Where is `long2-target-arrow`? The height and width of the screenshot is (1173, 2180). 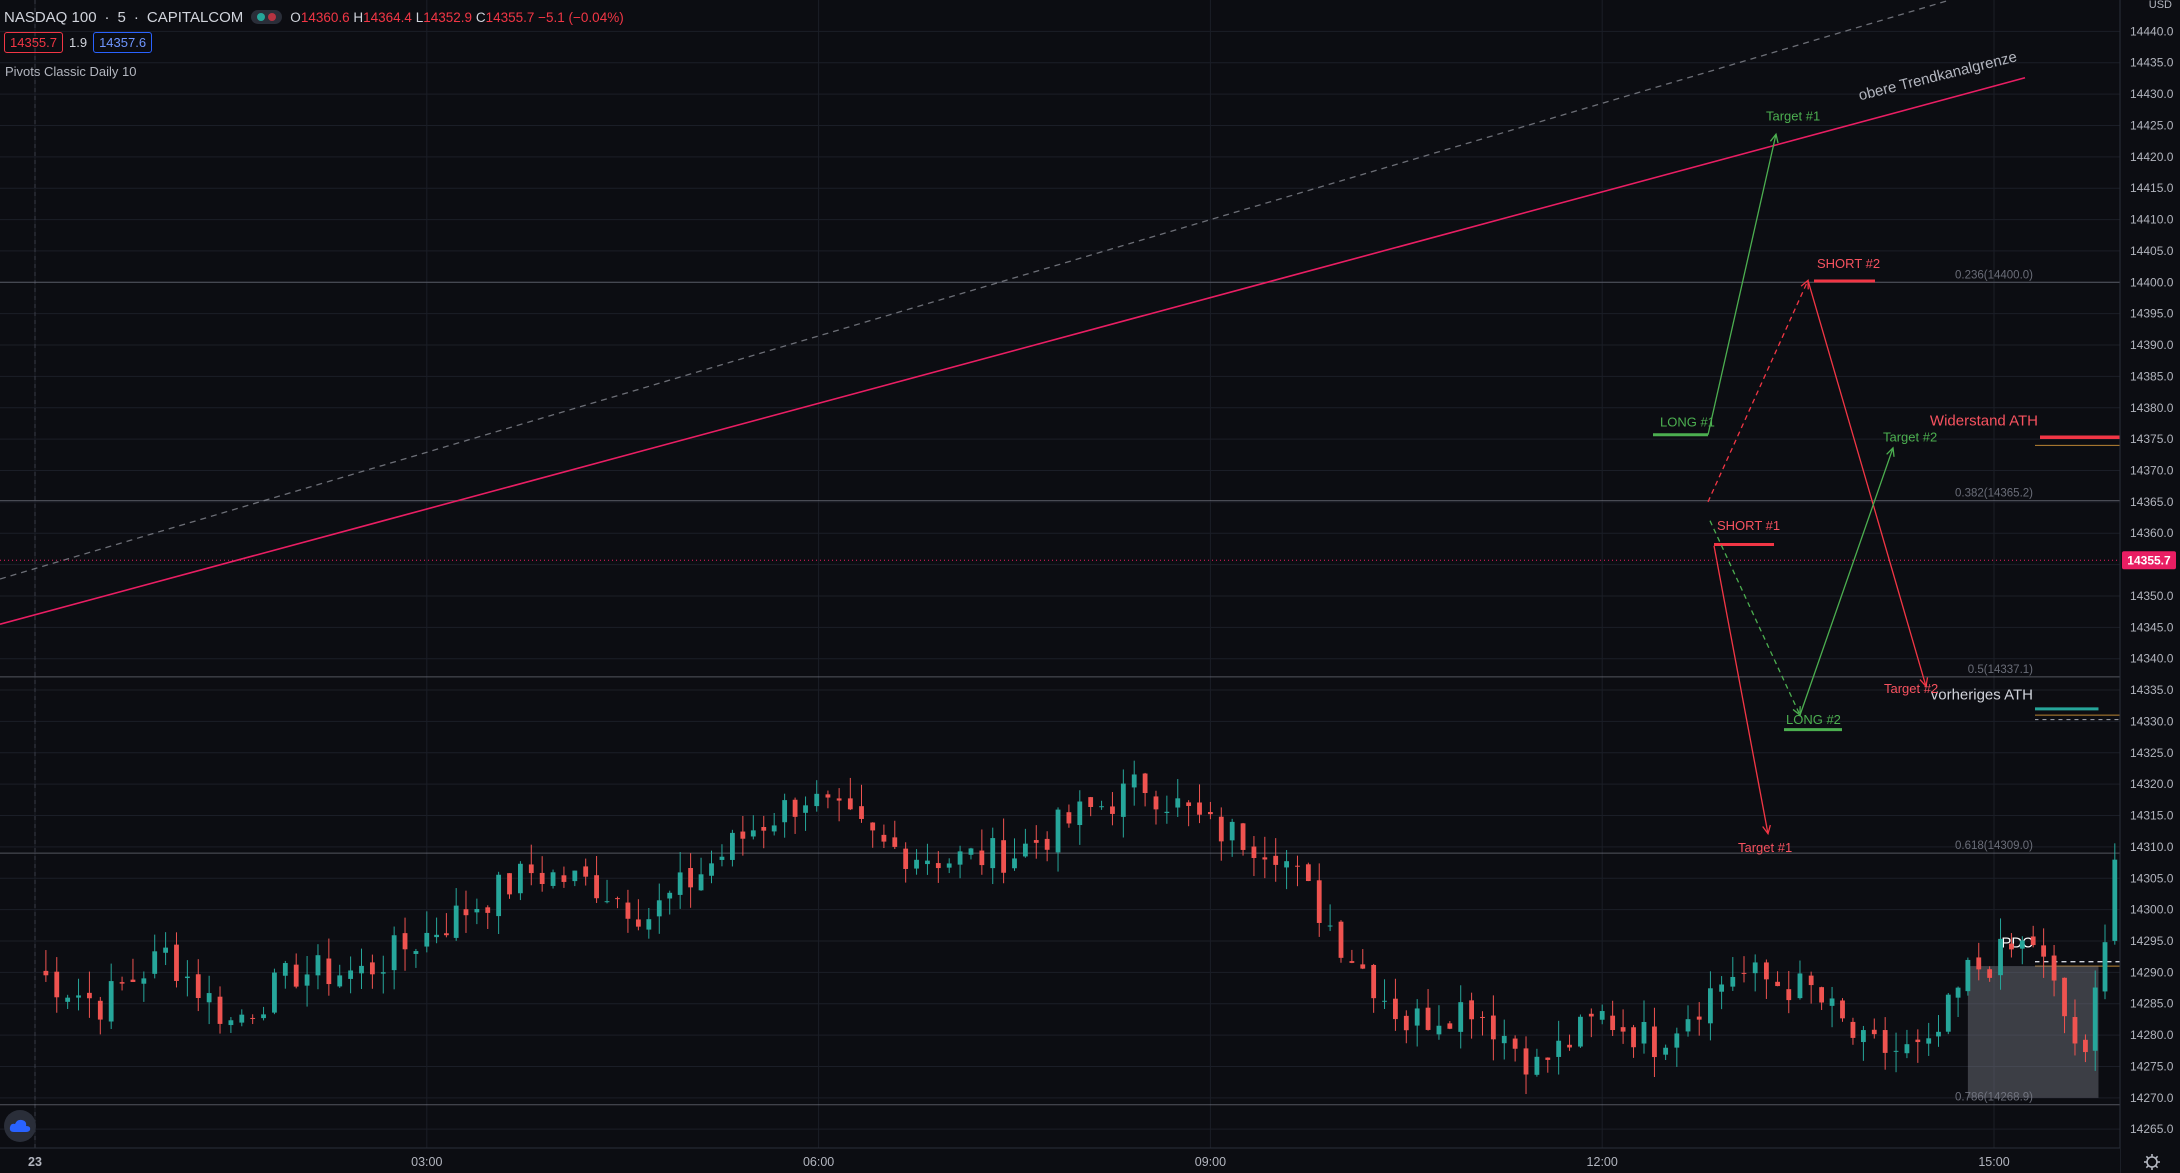 long2-target-arrow is located at coordinates (1846, 581).